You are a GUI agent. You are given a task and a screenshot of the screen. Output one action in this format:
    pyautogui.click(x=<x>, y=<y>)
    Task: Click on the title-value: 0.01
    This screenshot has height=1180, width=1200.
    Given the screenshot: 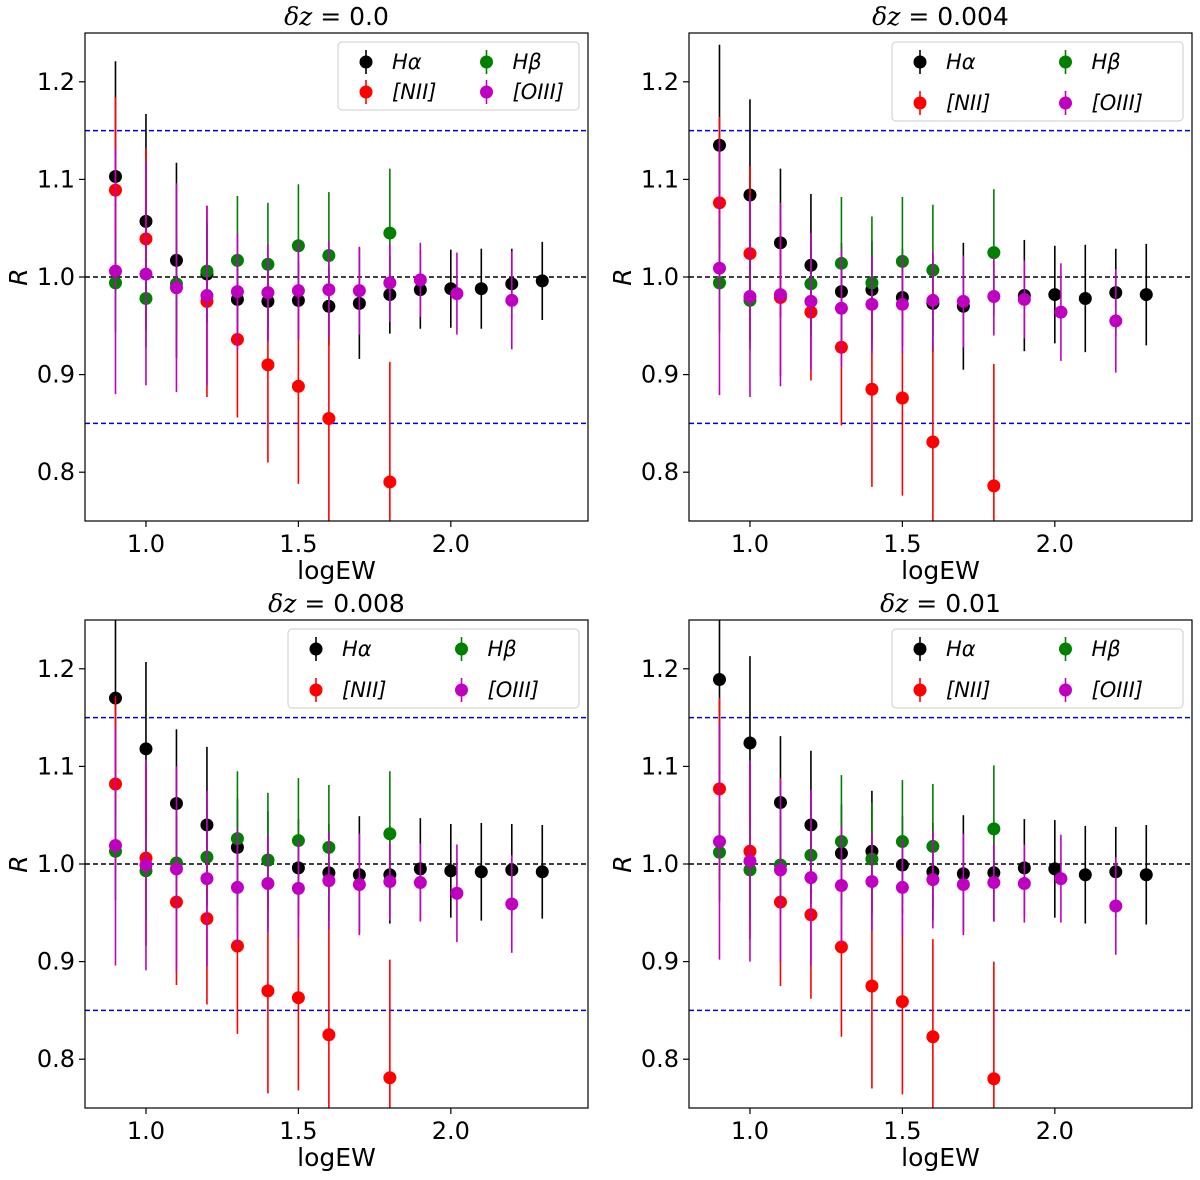 What is the action you would take?
    pyautogui.click(x=973, y=603)
    